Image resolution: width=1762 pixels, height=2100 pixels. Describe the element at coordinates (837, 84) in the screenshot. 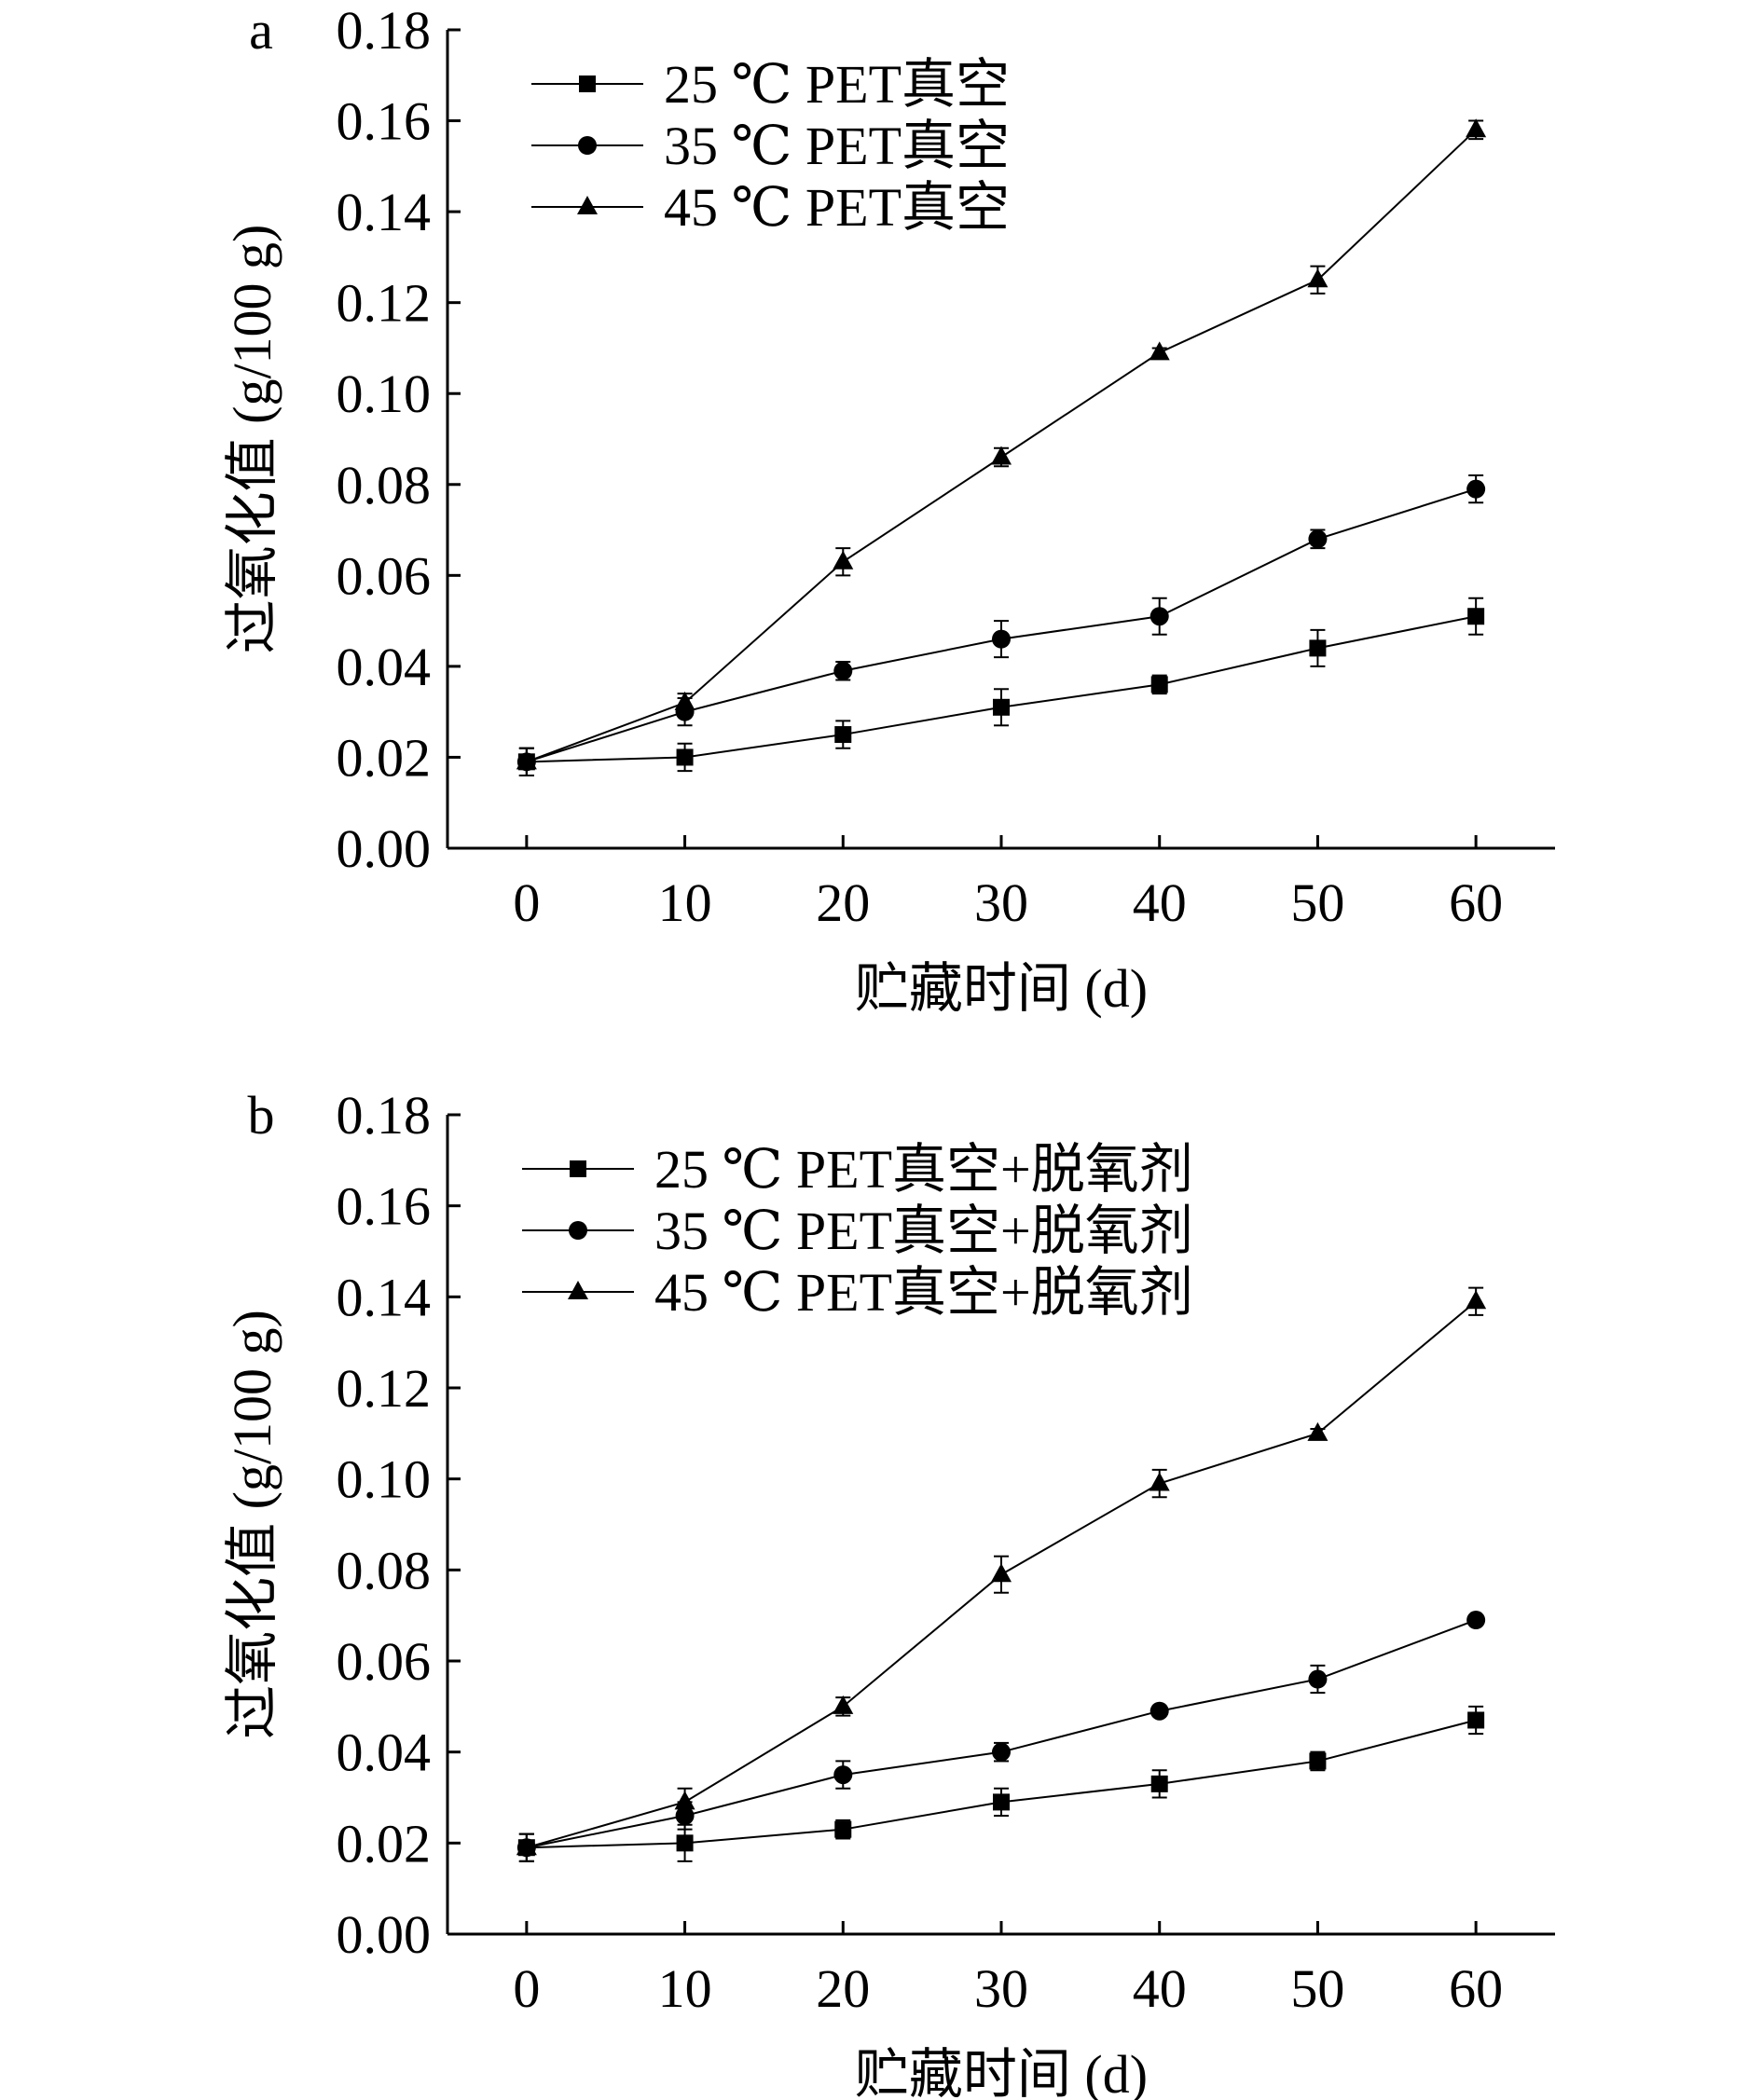

I see `legend-label: 25 ℃ PET真空` at that location.